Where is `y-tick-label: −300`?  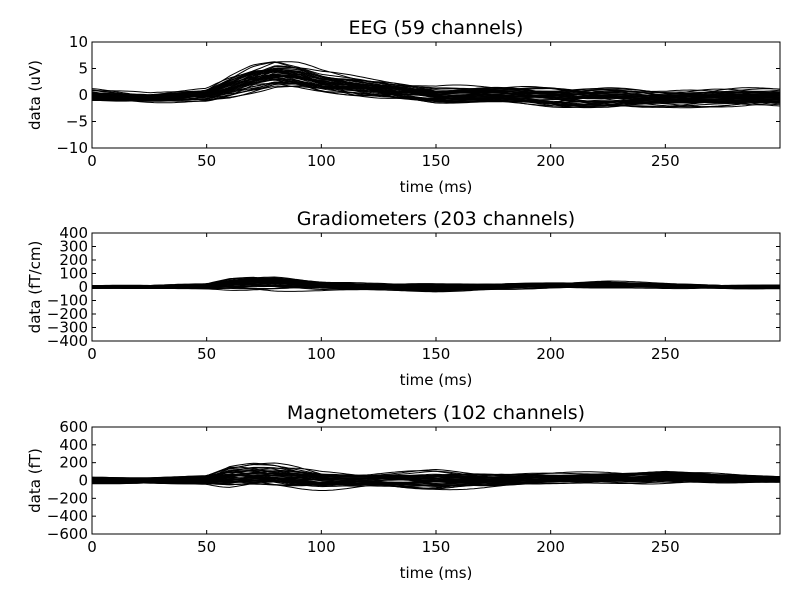
y-tick-label: −300 is located at coordinates (67, 328).